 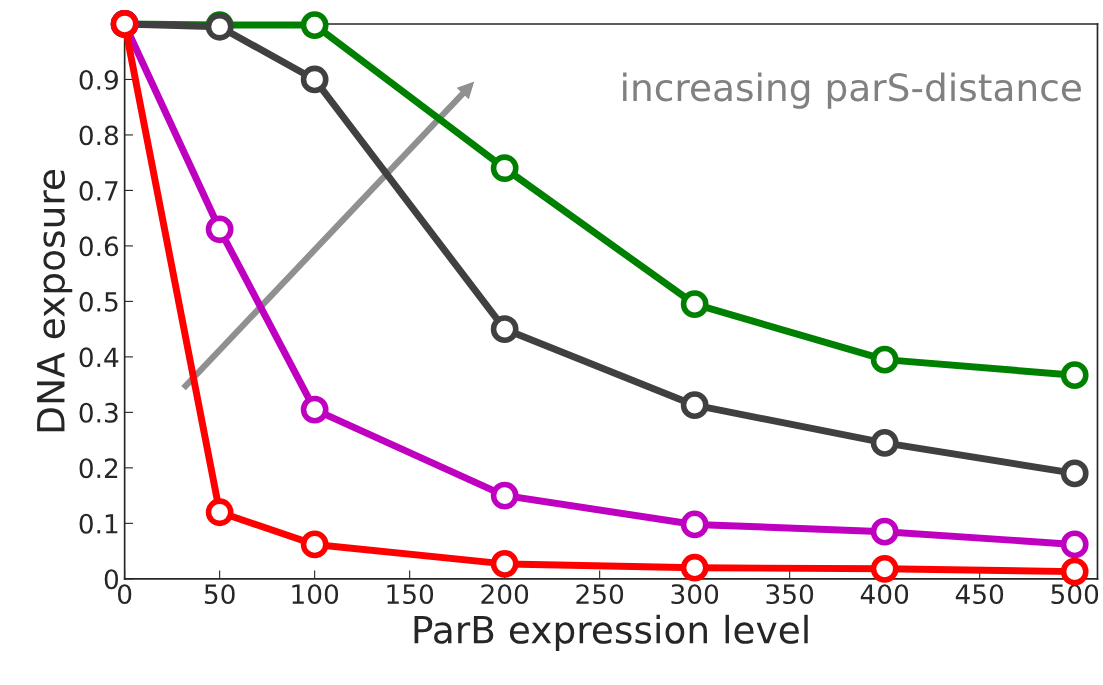 I want to click on x-tick-label: 450, so click(x=979, y=594).